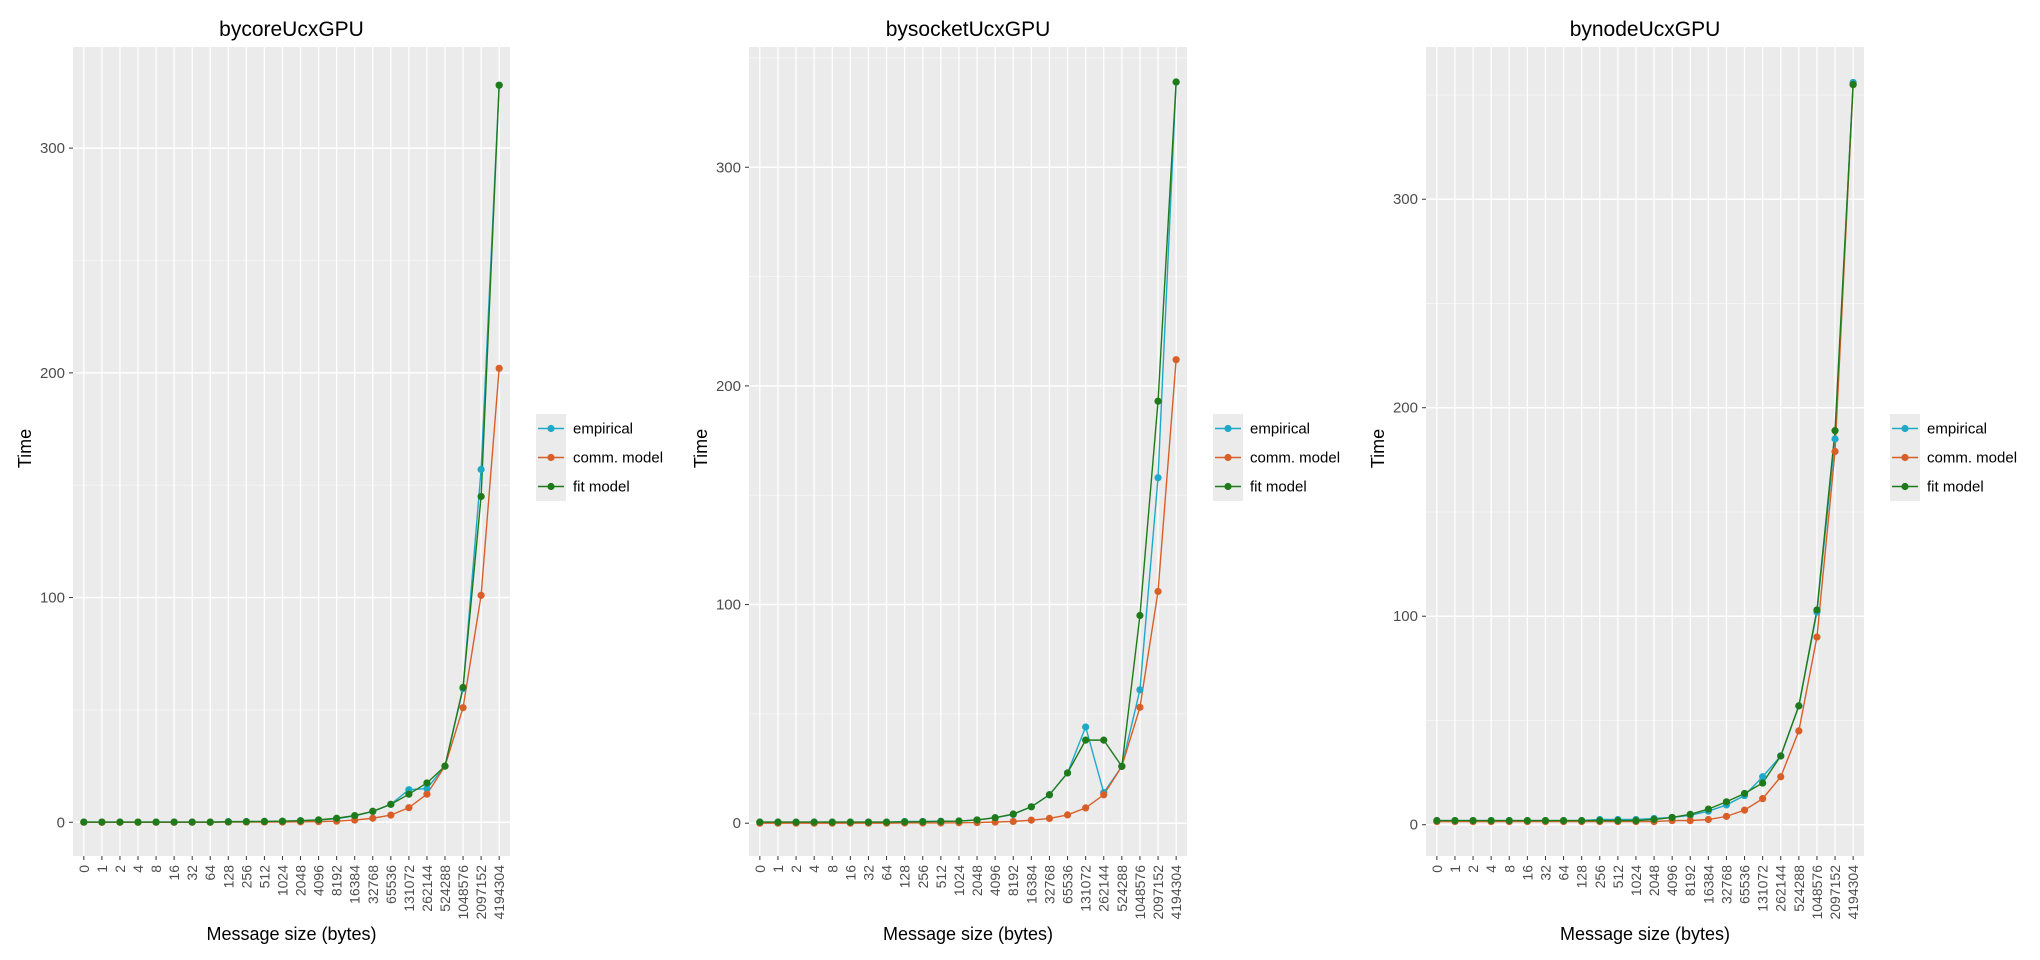  Describe the element at coordinates (1049, 884) in the screenshot. I see `x-tick-label: 32768` at that location.